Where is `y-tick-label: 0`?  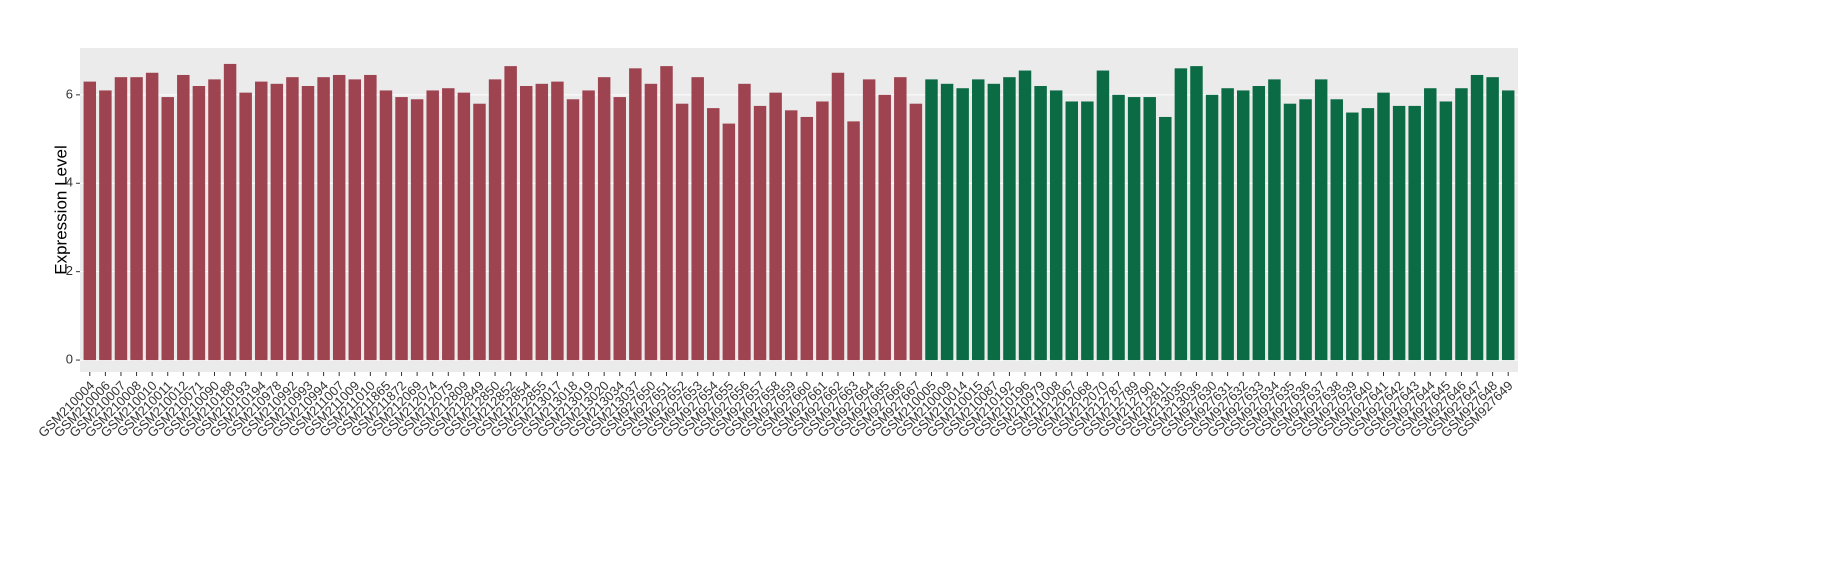
y-tick-label: 0 is located at coordinates (69, 359).